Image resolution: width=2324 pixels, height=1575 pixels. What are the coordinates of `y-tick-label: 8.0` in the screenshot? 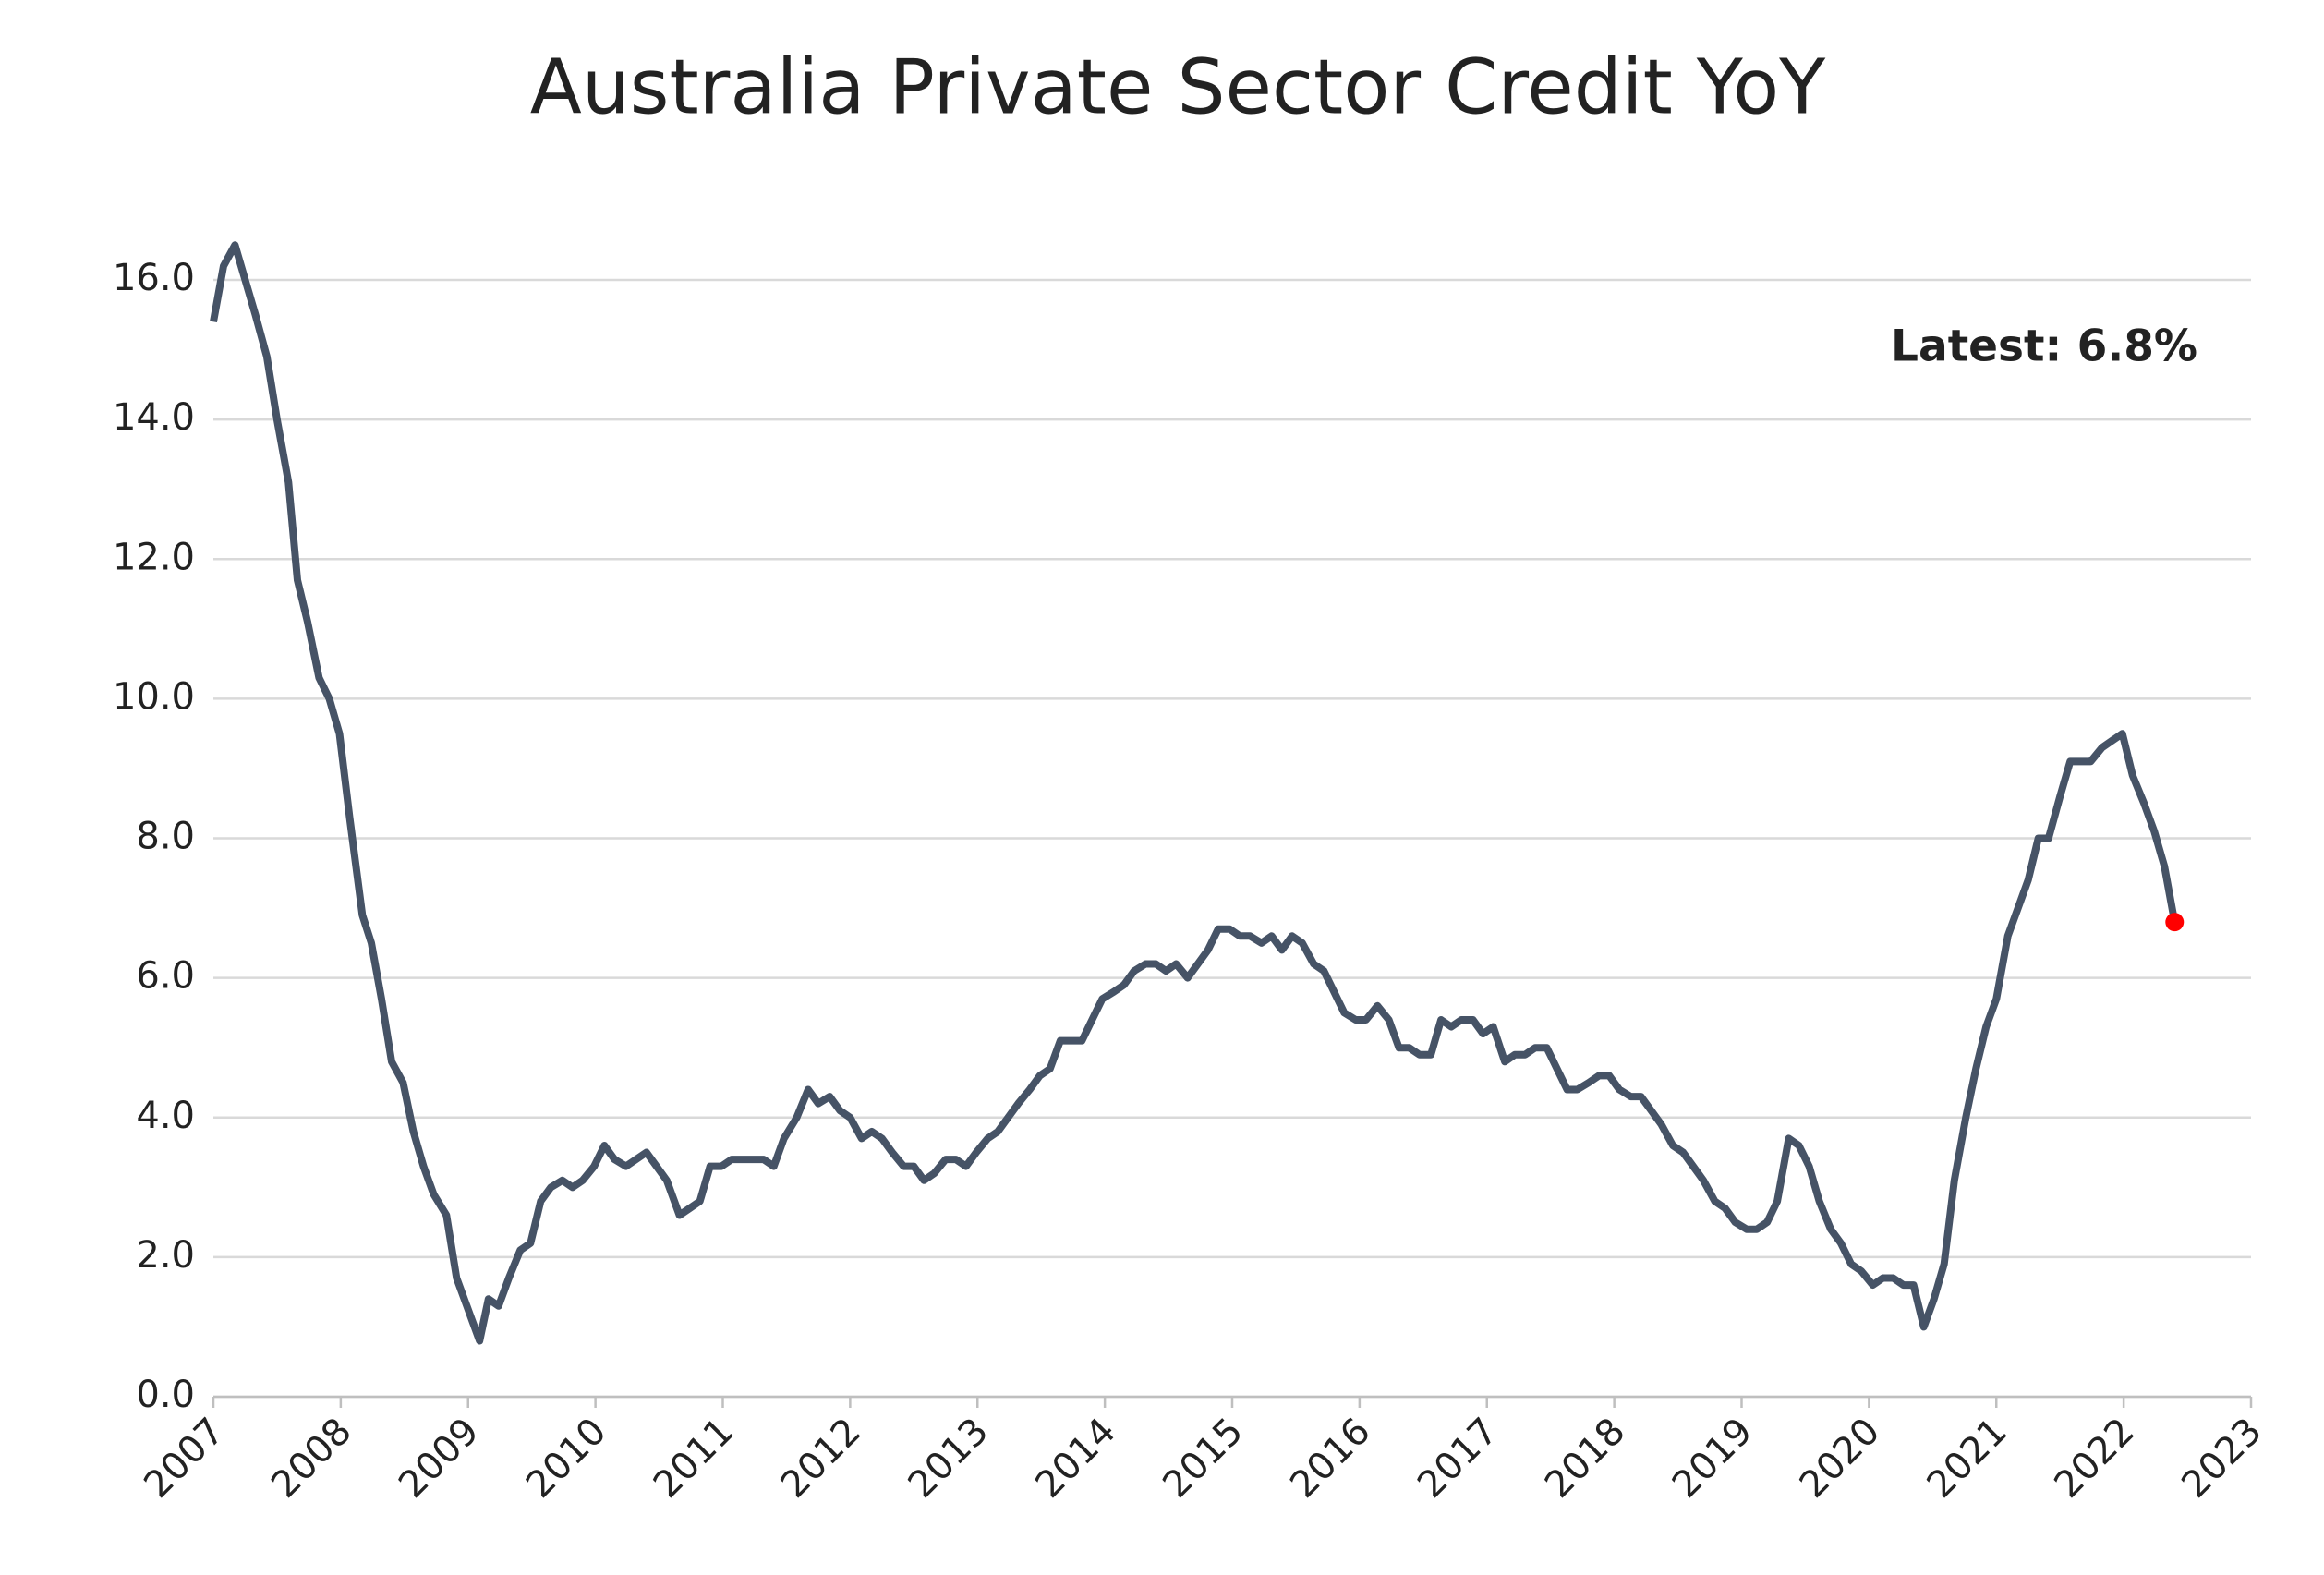 It's located at (165, 837).